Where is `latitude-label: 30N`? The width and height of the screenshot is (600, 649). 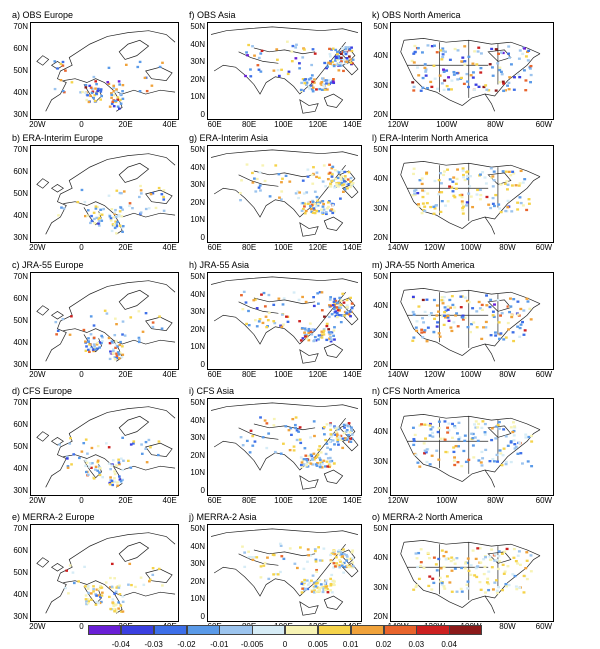
latitude-label: 30N is located at coordinates (380, 461).